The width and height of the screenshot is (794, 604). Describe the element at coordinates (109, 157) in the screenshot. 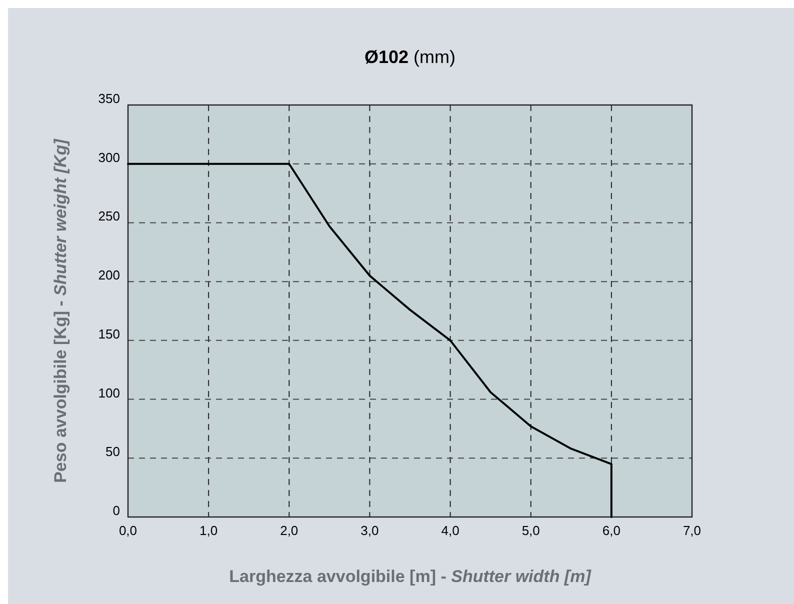

I see `y-tick-label: 300` at that location.